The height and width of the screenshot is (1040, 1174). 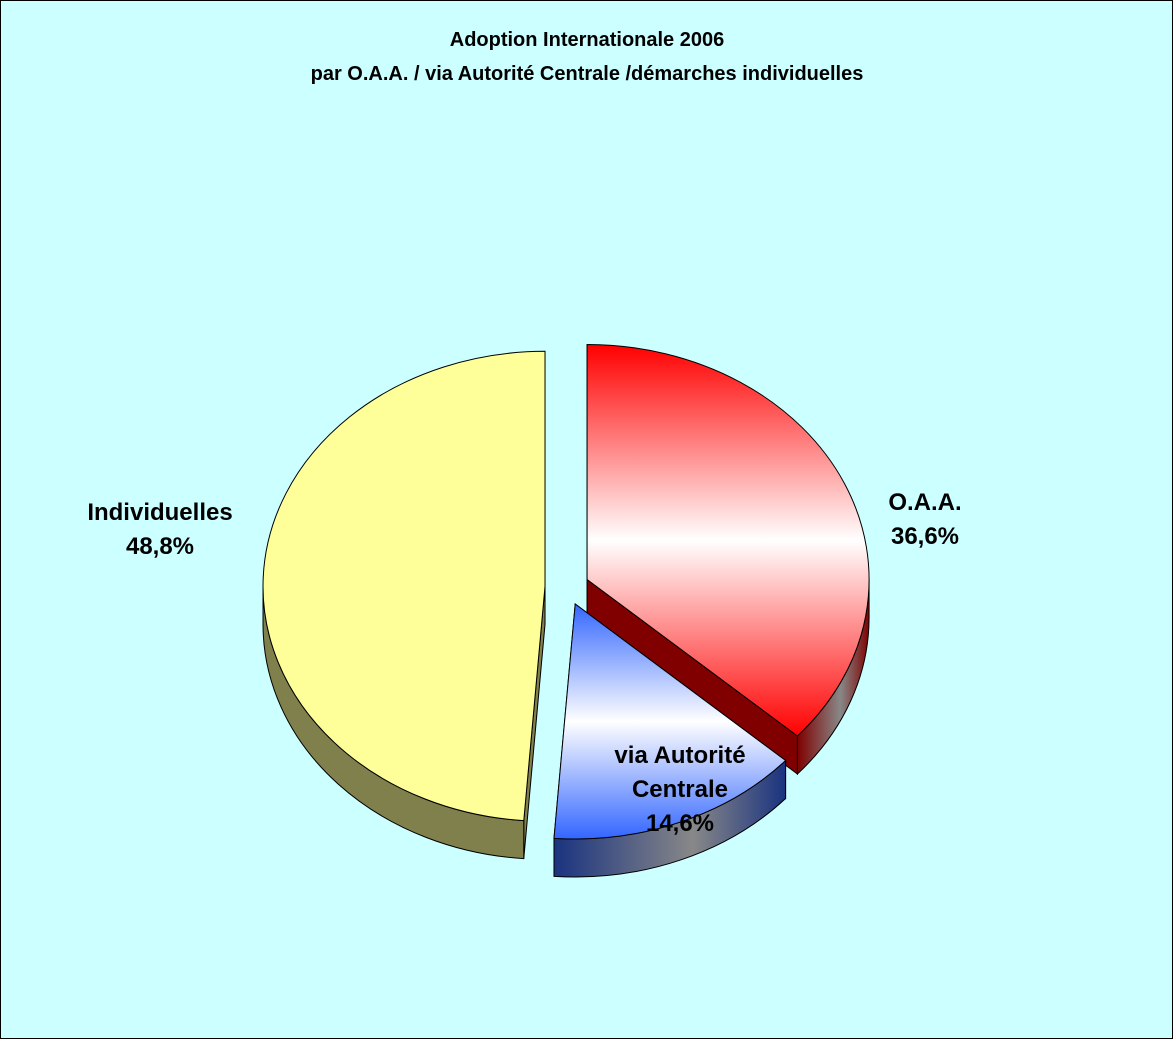 I want to click on category-label: O.A.A., so click(x=925, y=502).